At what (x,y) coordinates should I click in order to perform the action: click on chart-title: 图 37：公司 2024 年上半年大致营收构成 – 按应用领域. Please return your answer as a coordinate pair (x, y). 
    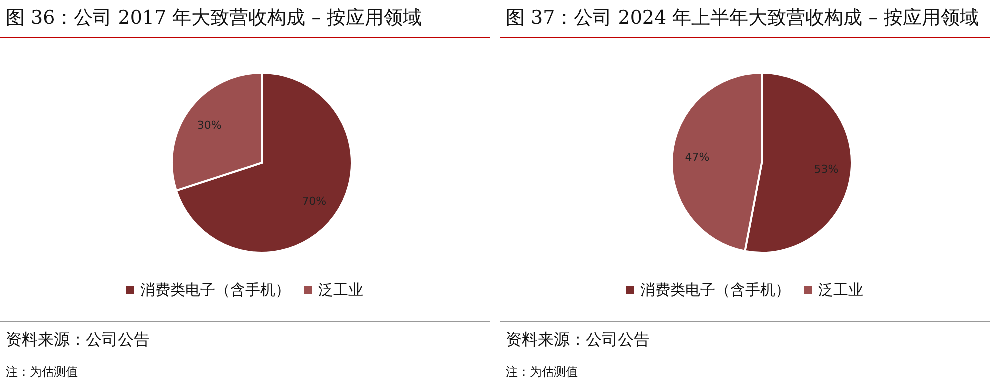
    Looking at the image, I should click on (743, 18).